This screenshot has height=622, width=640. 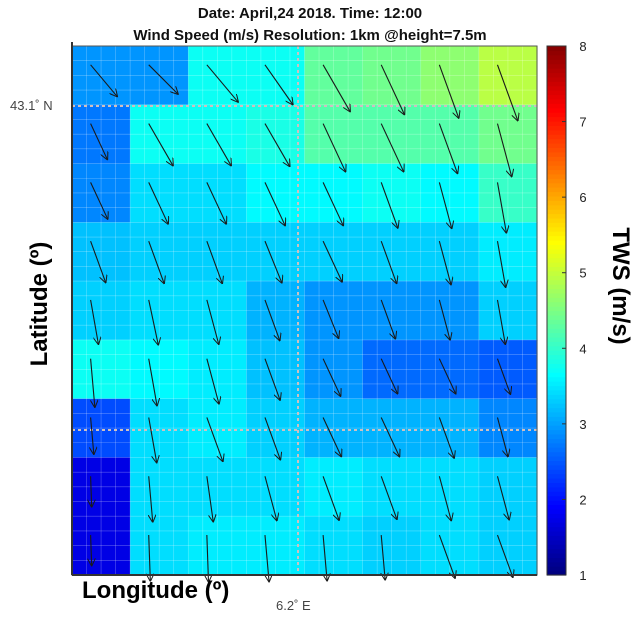 I want to click on colorbar-tick-label: 8, so click(x=582, y=46).